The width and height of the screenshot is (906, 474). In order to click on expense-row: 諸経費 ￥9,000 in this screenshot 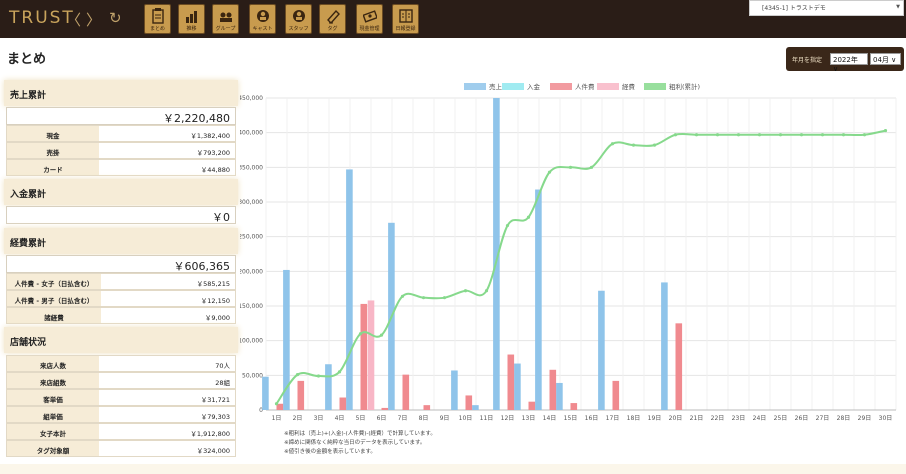, I will do `click(121, 315)`.